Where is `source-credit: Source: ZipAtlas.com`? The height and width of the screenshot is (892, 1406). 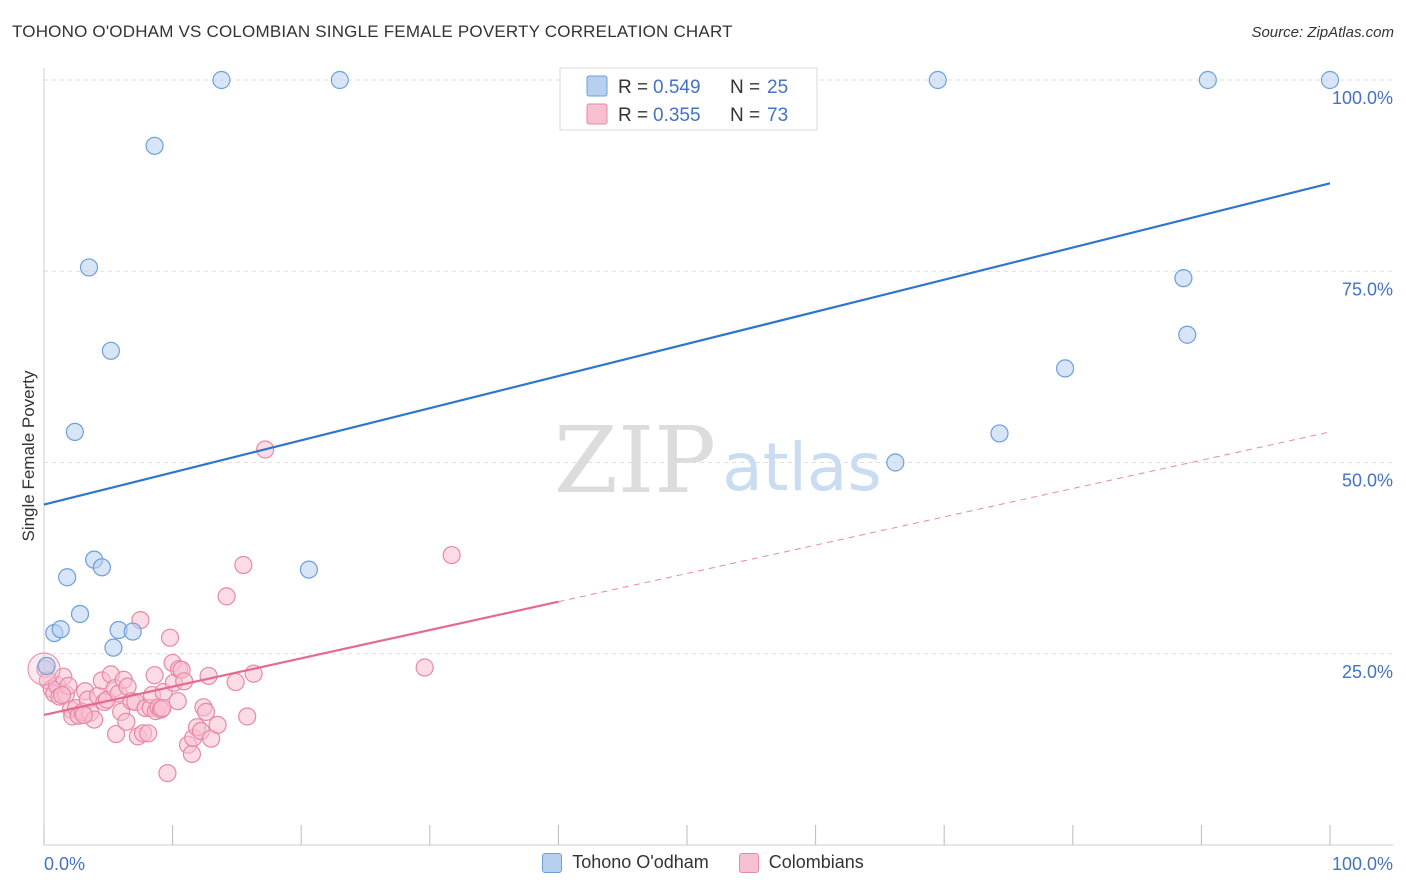
source-credit: Source: ZipAtlas.com is located at coordinates (1322, 32).